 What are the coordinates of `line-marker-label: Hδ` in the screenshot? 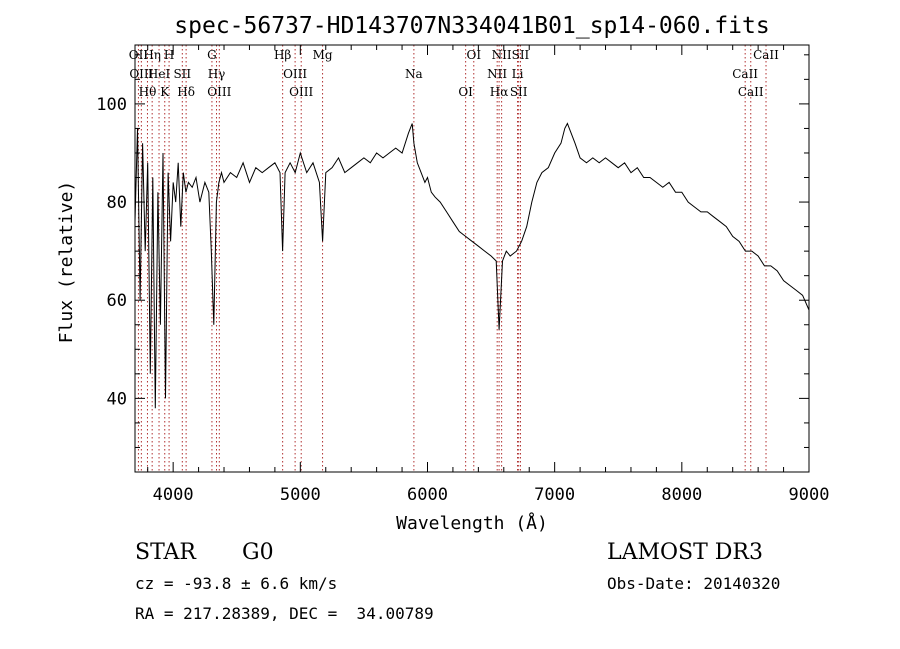 It's located at (186, 92).